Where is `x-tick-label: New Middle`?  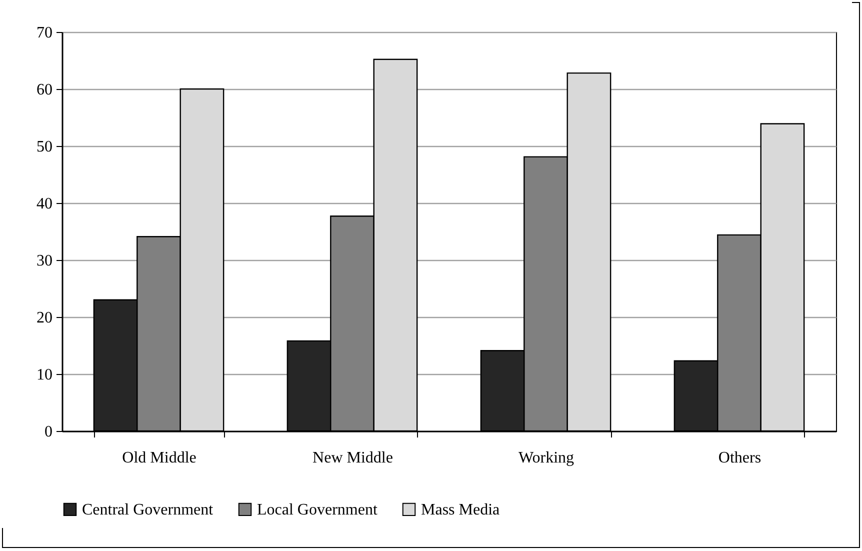 x-tick-label: New Middle is located at coordinates (352, 458).